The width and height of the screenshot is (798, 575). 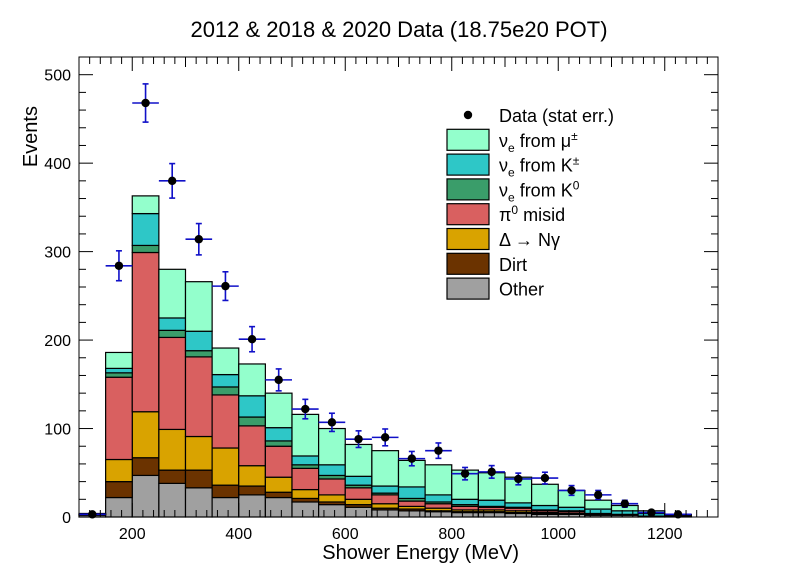 I want to click on legend-label-5: Δ → Nγ, so click(x=529, y=240).